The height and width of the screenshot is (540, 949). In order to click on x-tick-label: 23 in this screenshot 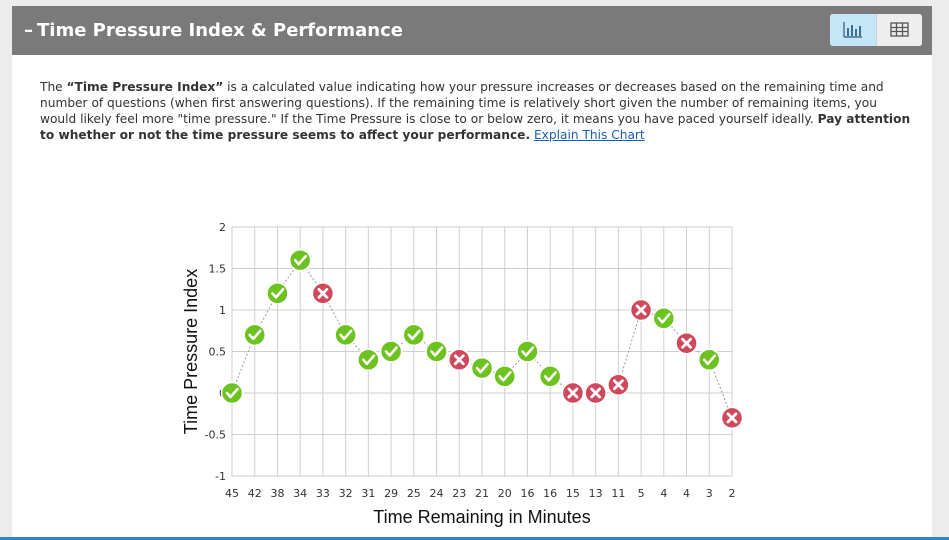, I will do `click(459, 493)`.